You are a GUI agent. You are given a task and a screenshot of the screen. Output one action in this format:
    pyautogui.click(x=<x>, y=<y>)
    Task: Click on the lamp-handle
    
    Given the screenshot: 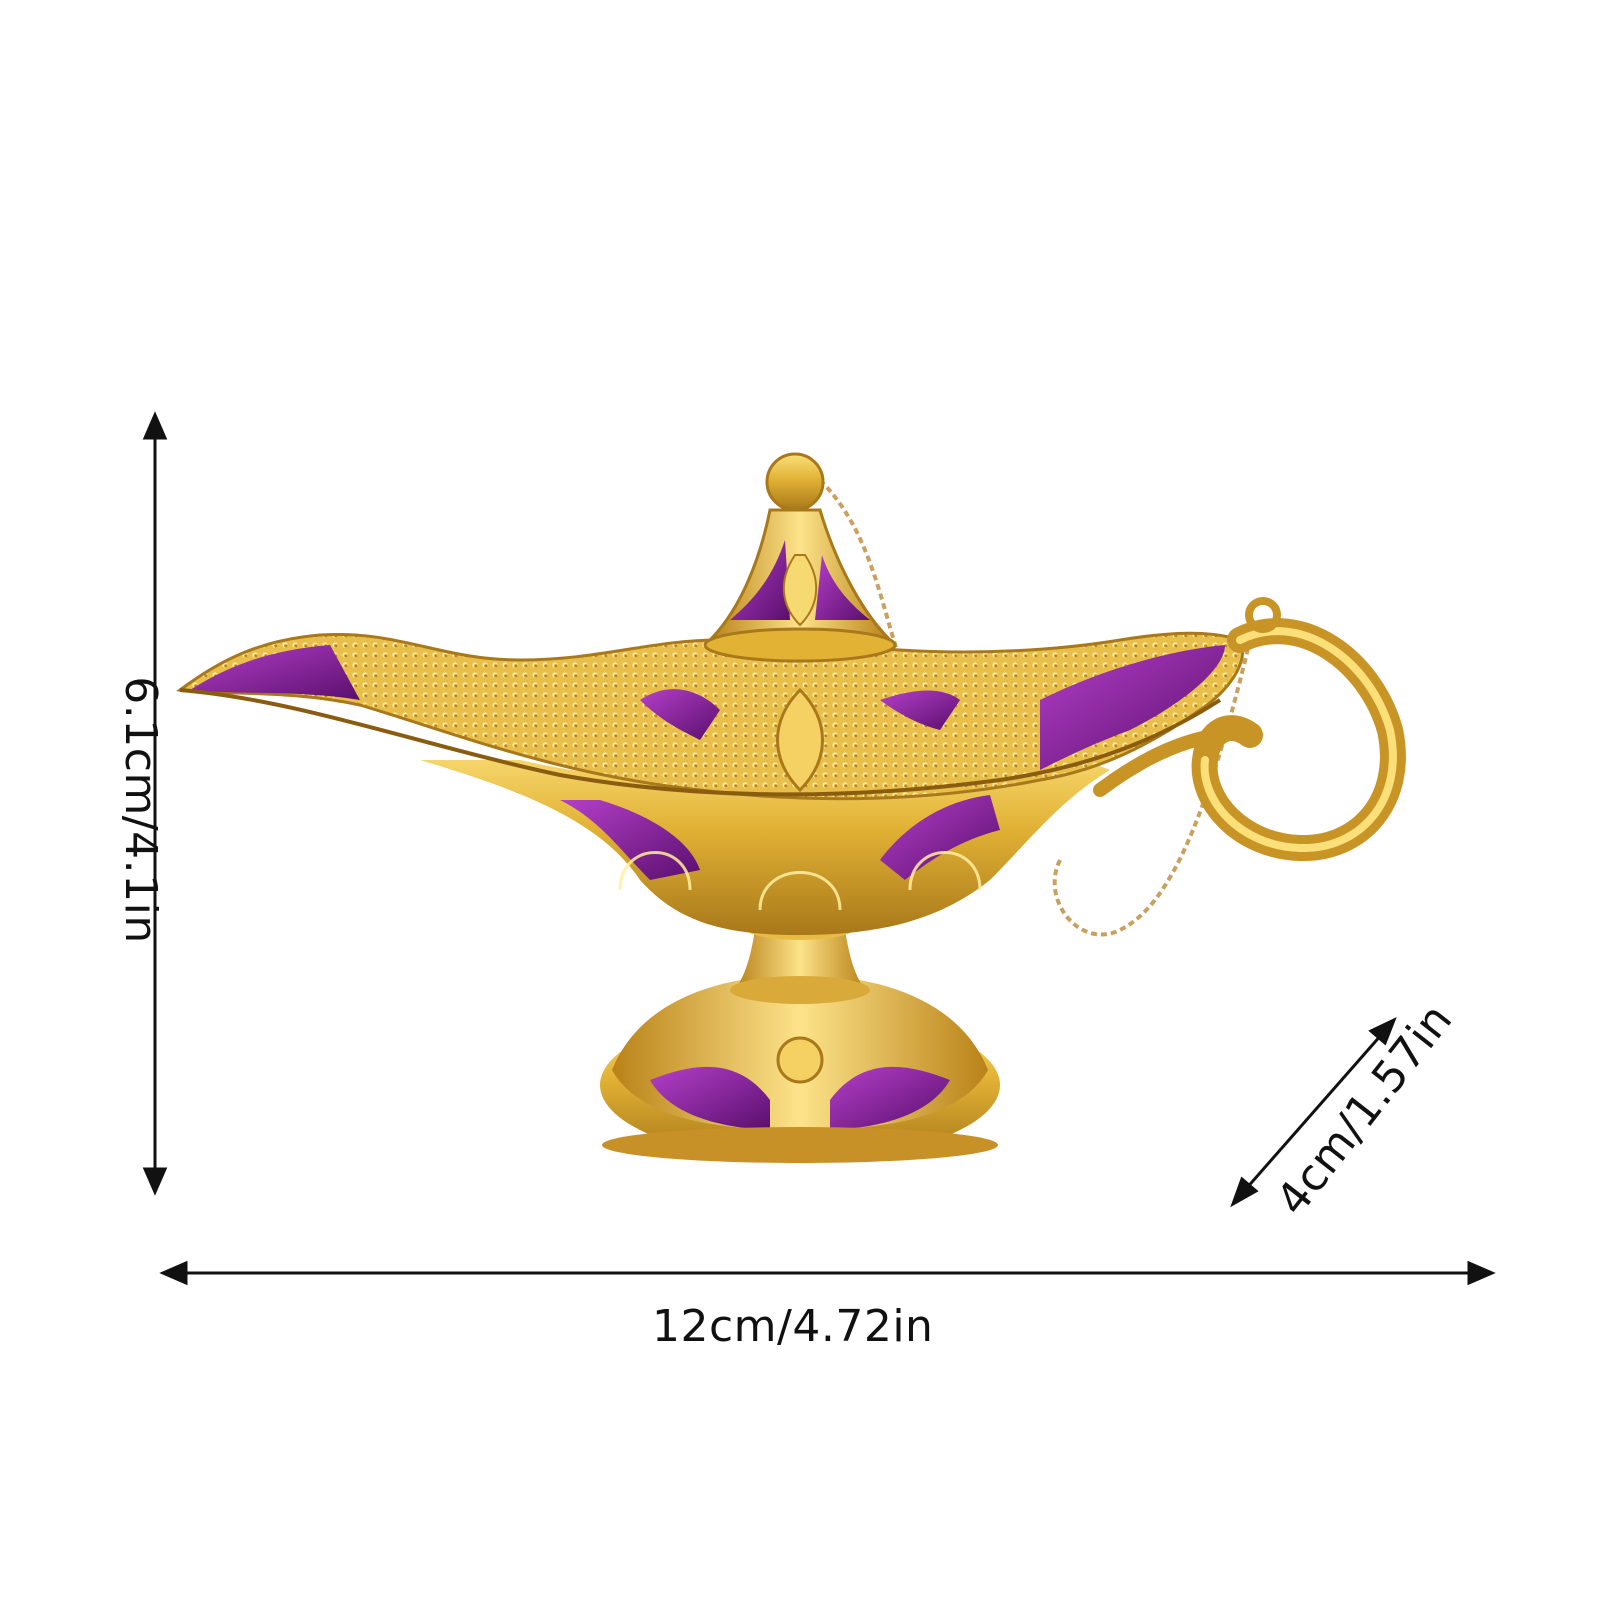 What is the action you would take?
    pyautogui.click(x=1249, y=729)
    